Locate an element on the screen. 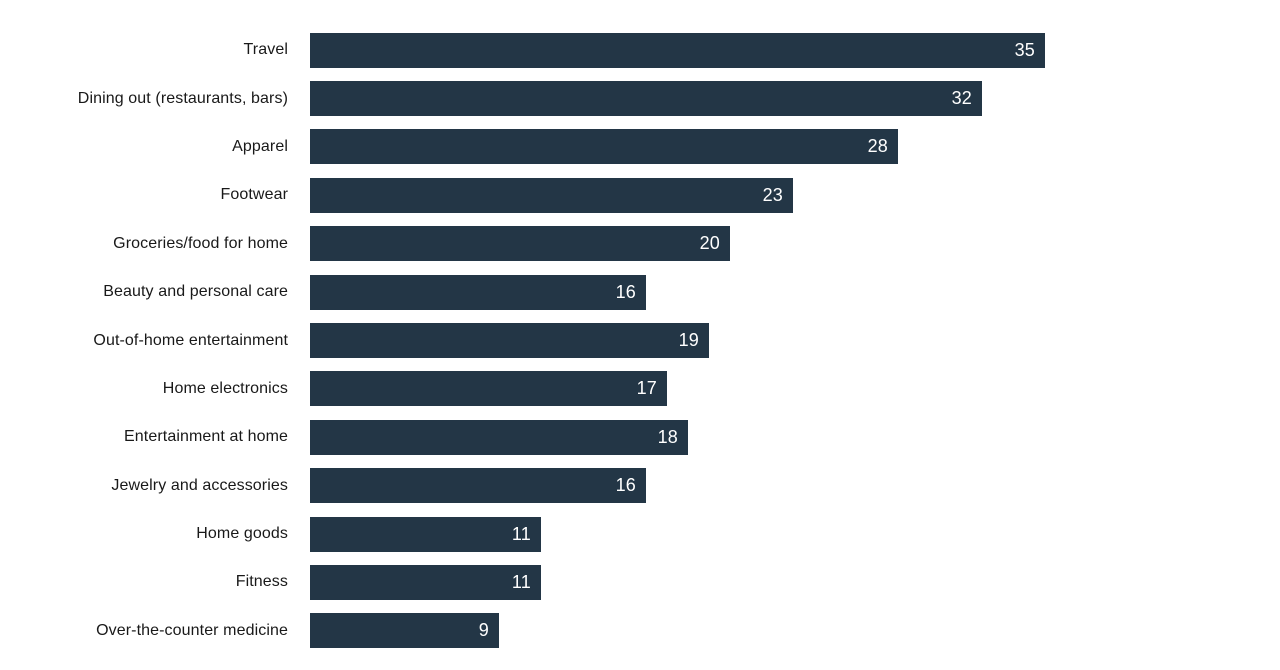 The height and width of the screenshot is (670, 1280). bar-track: 20 is located at coordinates (795, 244).